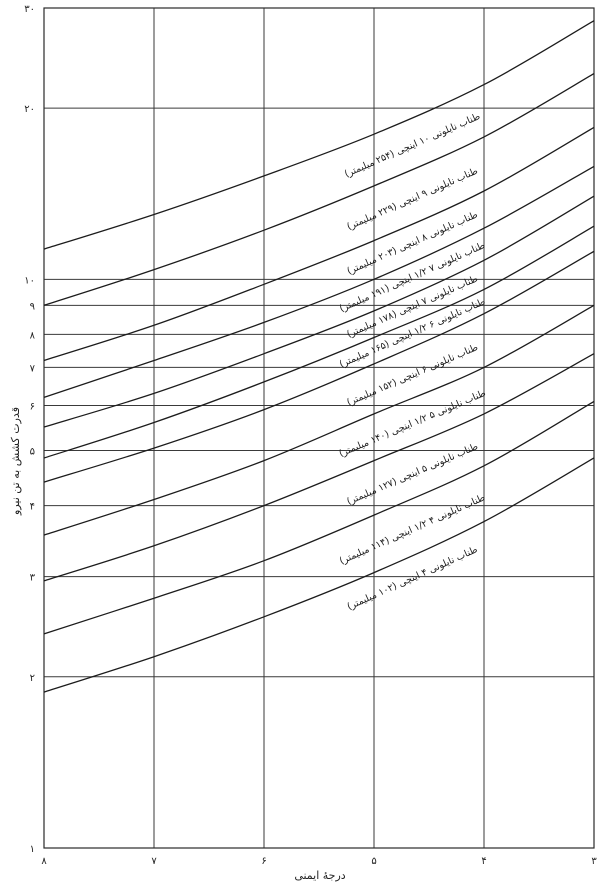  What do you see at coordinates (412, 474) in the screenshot?
I see `series-label-8: طناب نایلونی ۵ اینچی (۱۲۷ میلیمتر)` at bounding box center [412, 474].